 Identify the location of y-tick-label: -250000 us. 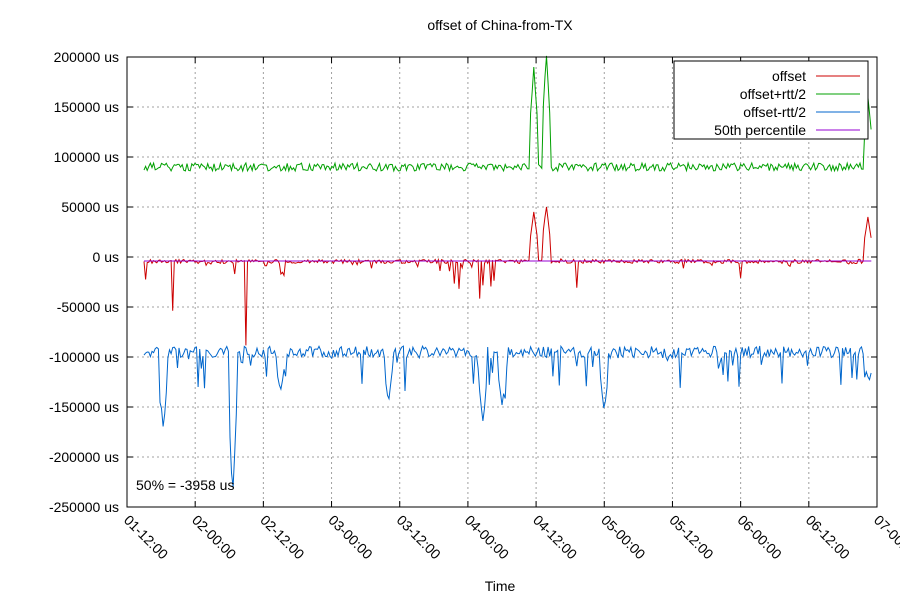
(84, 507).